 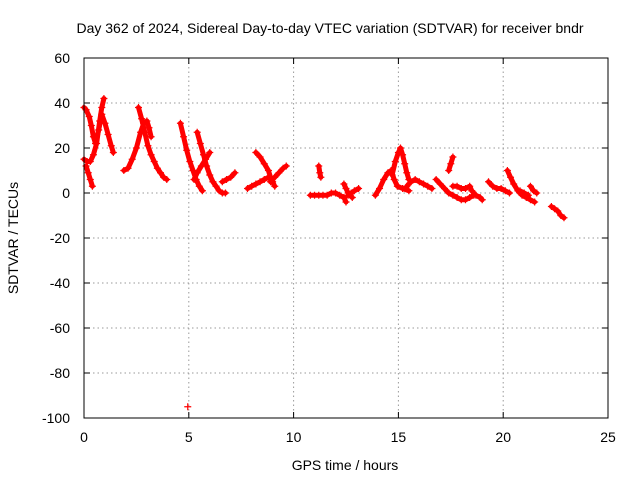 I want to click on x-tick-label: 25, so click(x=608, y=437).